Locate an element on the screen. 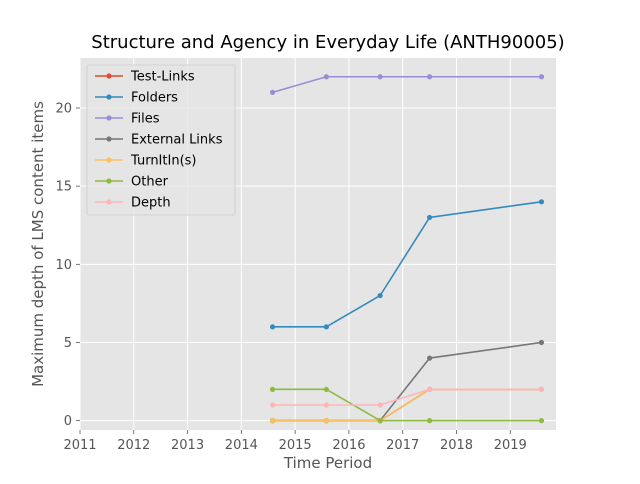  y-tick-label: 5 is located at coordinates (68, 343).